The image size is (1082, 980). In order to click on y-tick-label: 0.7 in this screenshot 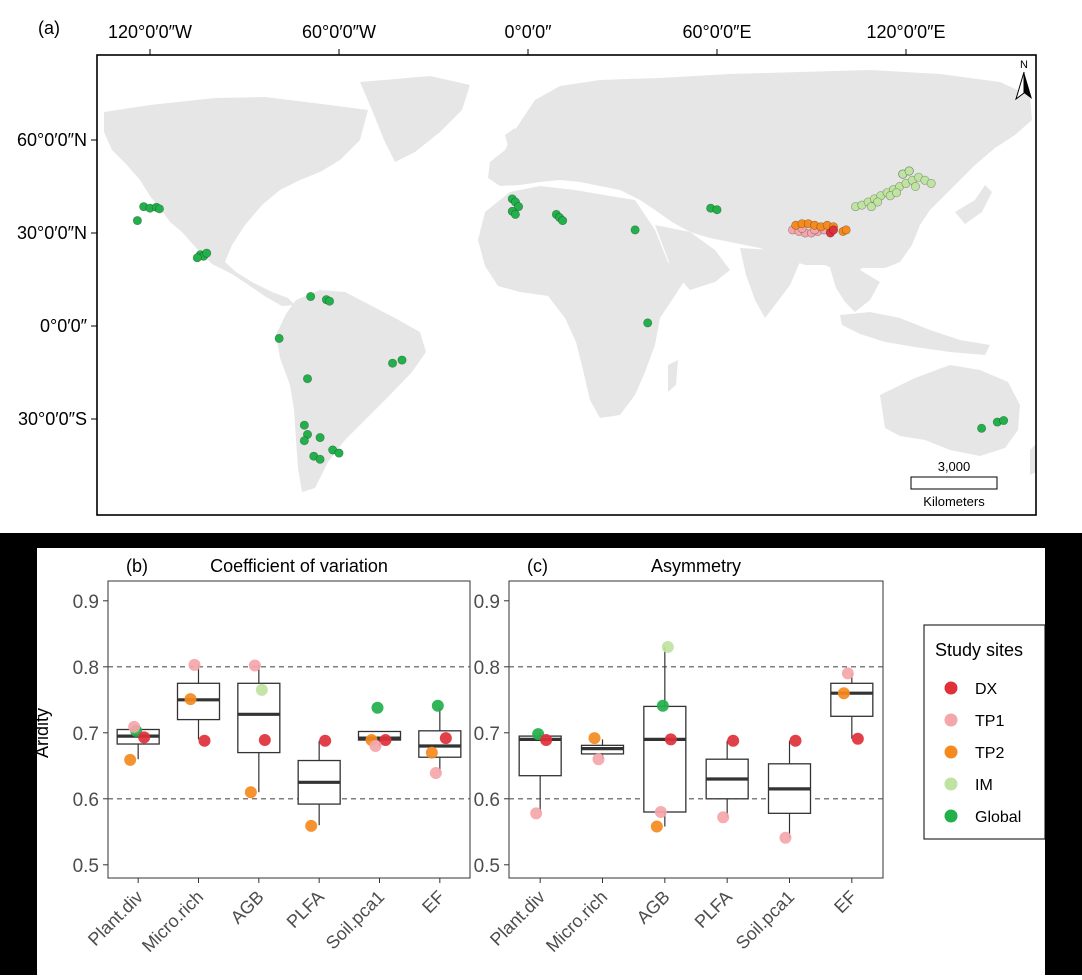, I will do `click(86, 734)`.